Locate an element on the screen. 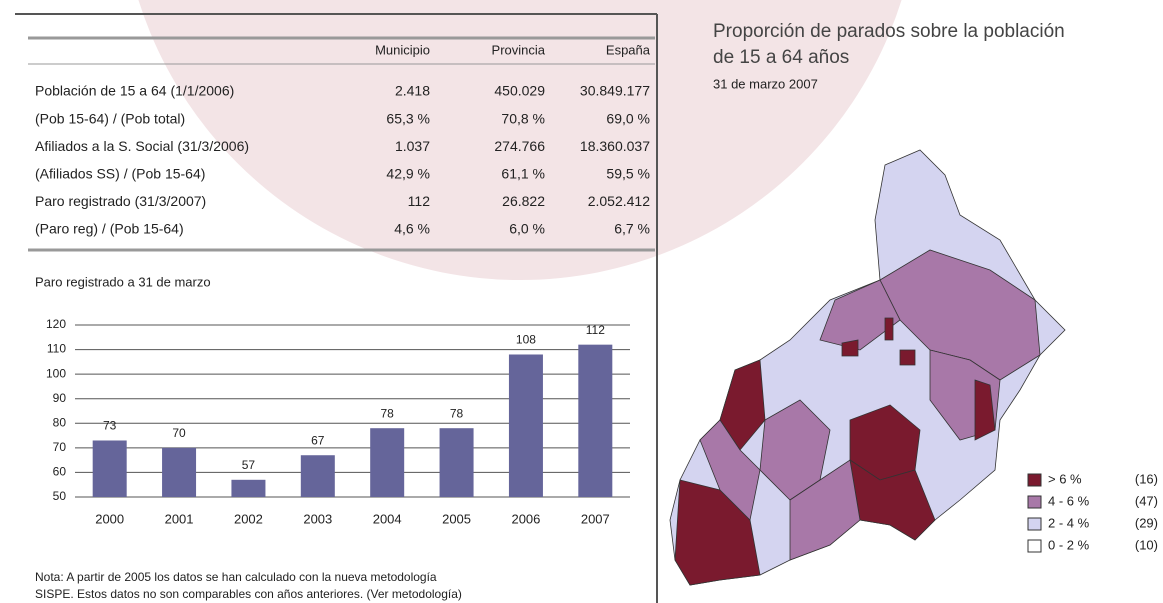 The height and width of the screenshot is (603, 1163). chart-title: Paro registrado a 31 de marzo is located at coordinates (123, 281).